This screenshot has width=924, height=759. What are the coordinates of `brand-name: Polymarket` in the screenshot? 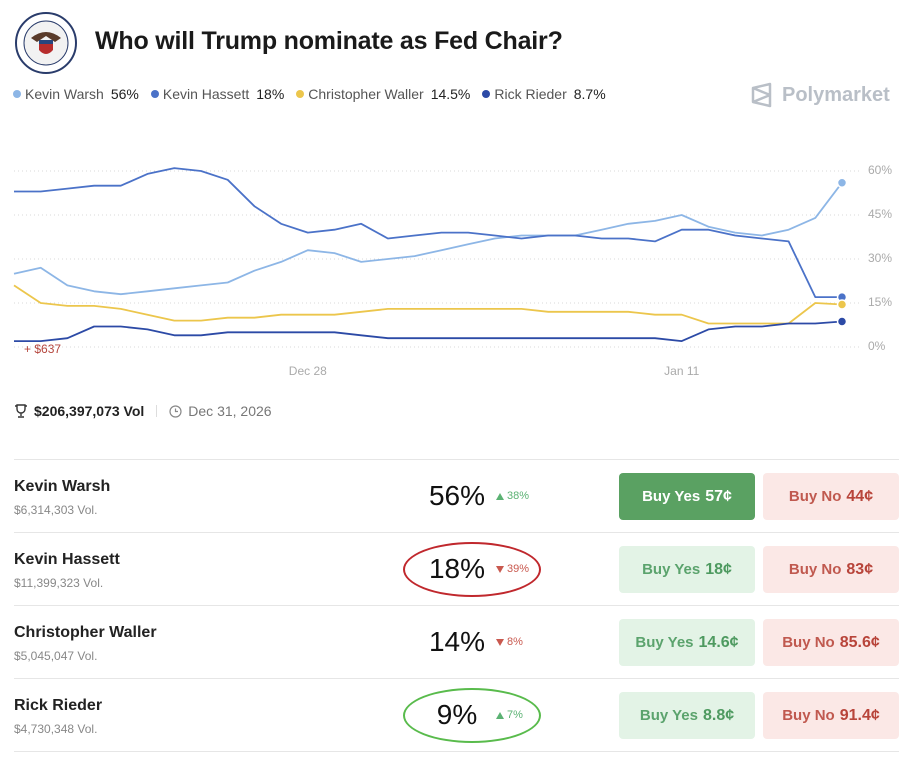 It's located at (836, 94).